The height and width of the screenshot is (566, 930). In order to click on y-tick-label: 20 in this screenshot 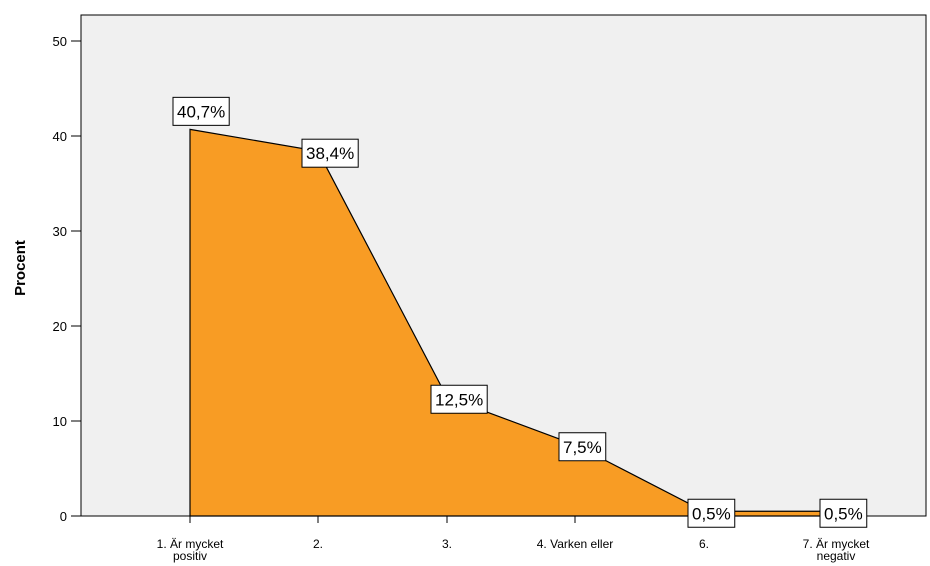, I will do `click(60, 326)`.